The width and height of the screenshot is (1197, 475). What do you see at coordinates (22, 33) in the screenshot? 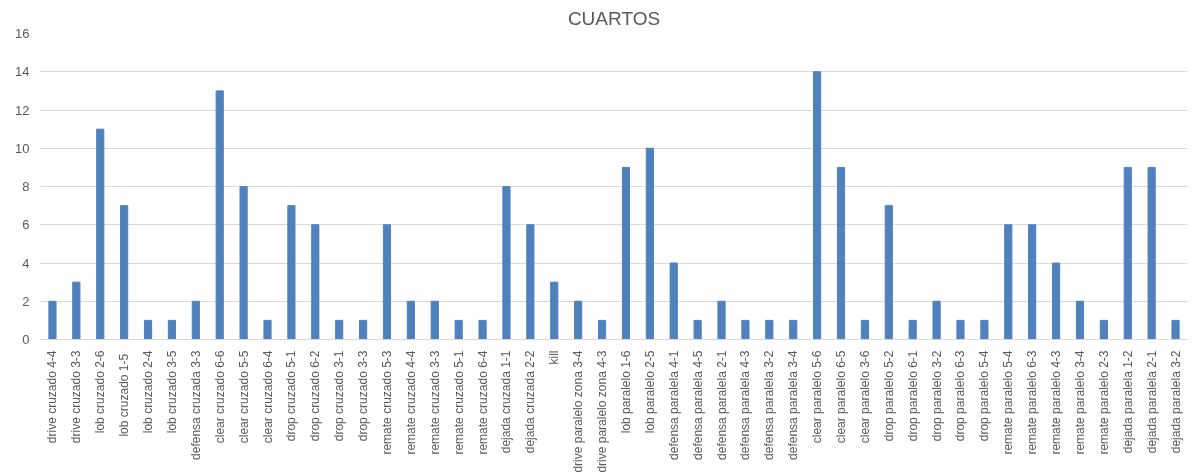
I see `y-tick-label: 16` at bounding box center [22, 33].